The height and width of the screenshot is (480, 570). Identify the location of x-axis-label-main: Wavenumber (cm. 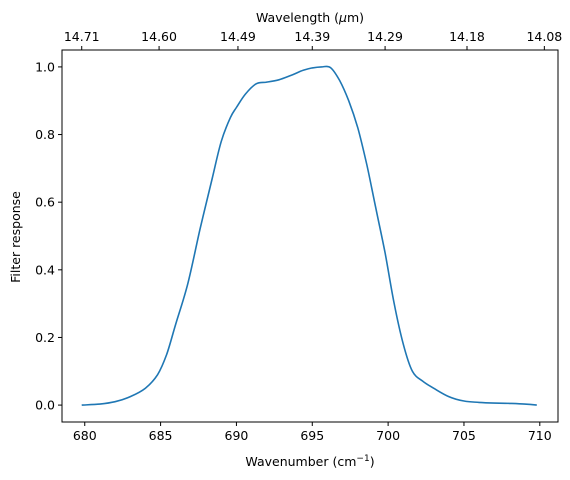
(300, 461).